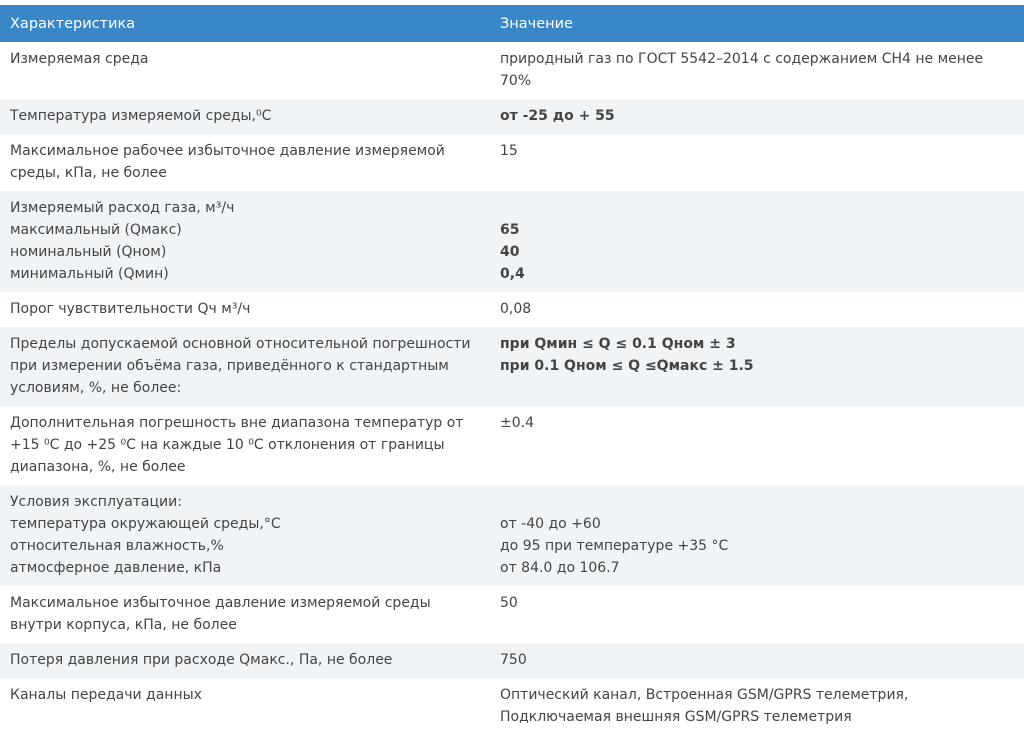 This screenshot has width=1024, height=735. I want to click on characteristic-cell: Измеряемая среда, so click(246, 70).